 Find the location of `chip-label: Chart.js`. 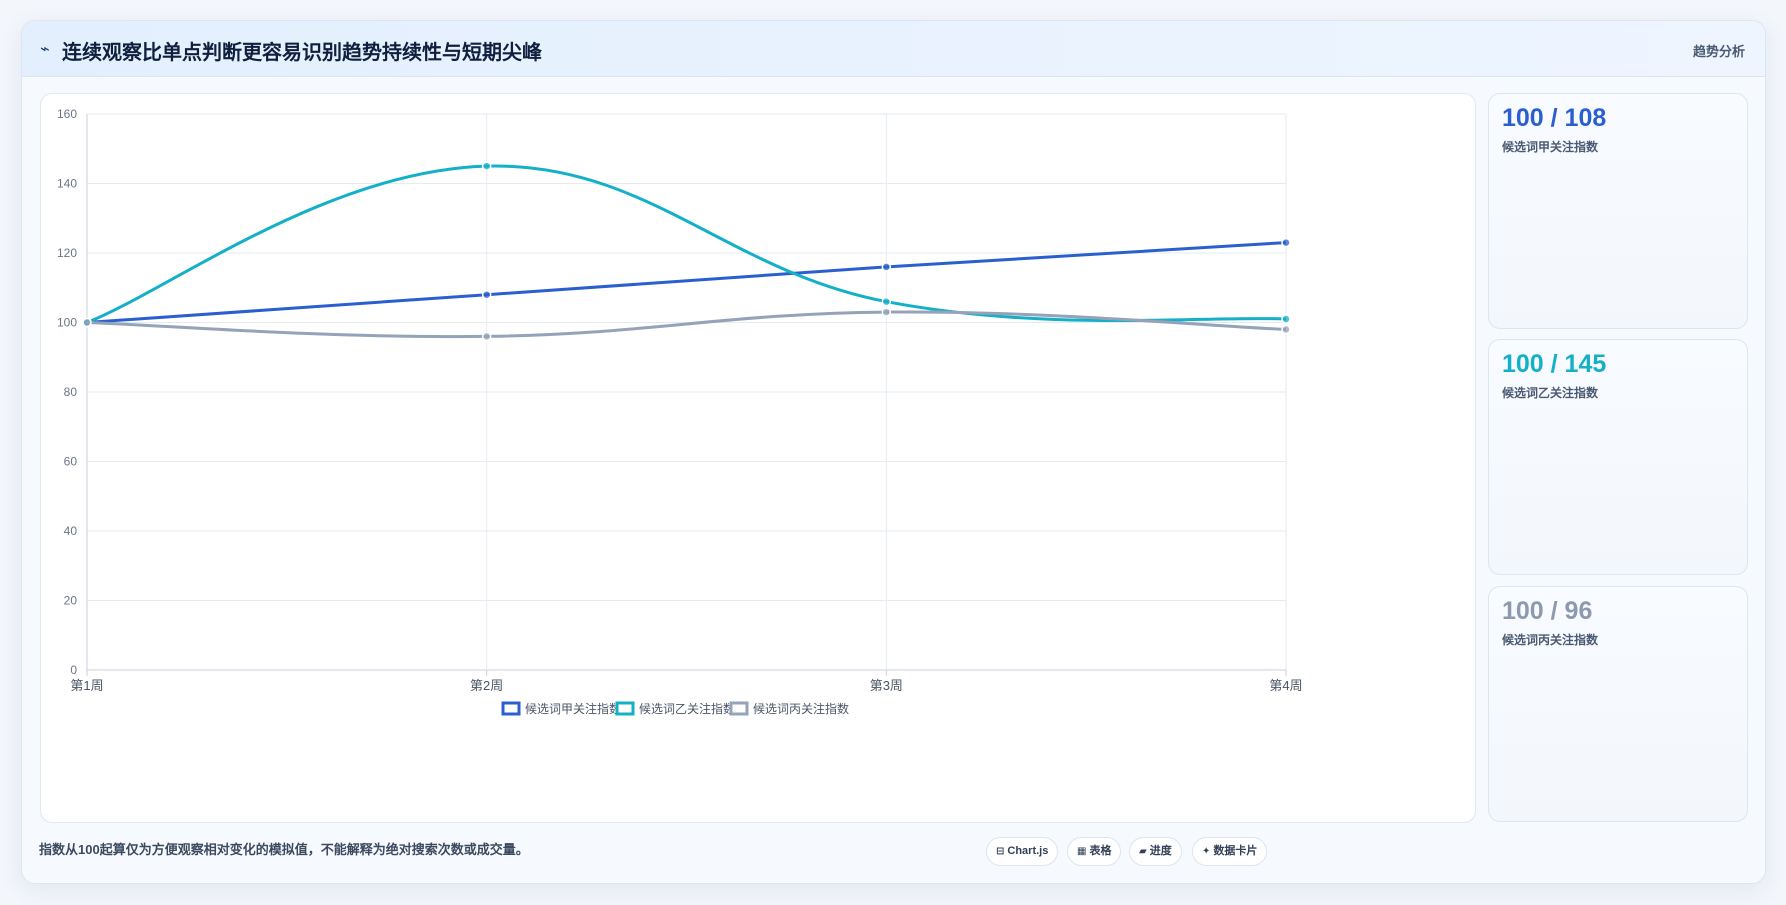

chip-label: Chart.js is located at coordinates (1028, 851).